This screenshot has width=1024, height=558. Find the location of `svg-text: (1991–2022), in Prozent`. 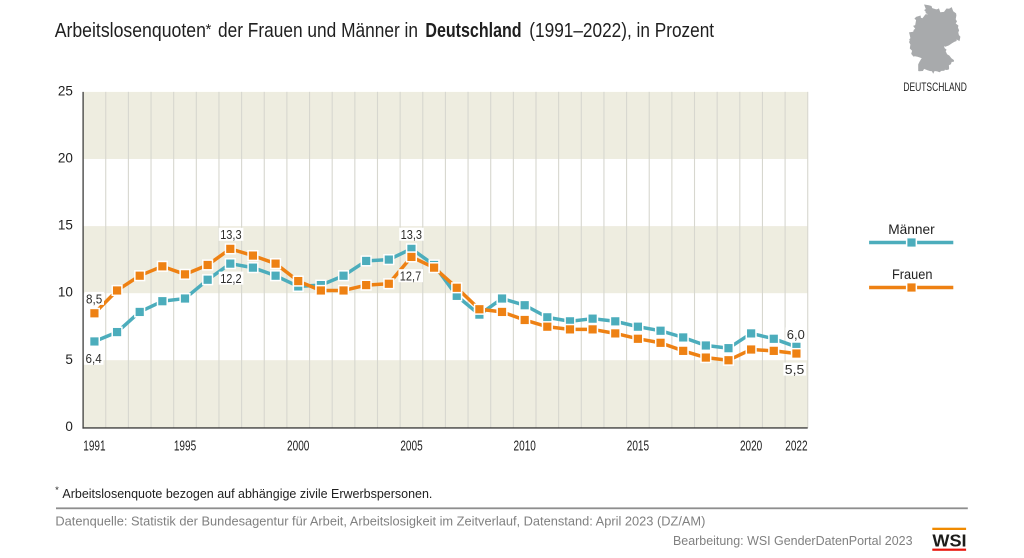

svg-text: (1991–2022), in Prozent is located at coordinates (621, 31).